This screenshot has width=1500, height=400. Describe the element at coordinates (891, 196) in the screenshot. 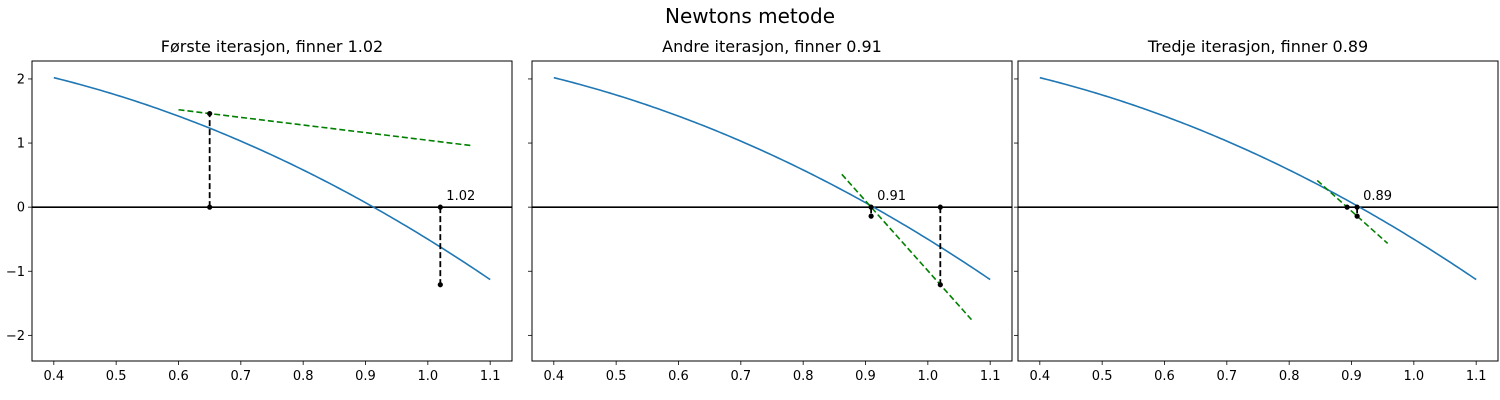

I see `root-annotation: 0.91` at that location.